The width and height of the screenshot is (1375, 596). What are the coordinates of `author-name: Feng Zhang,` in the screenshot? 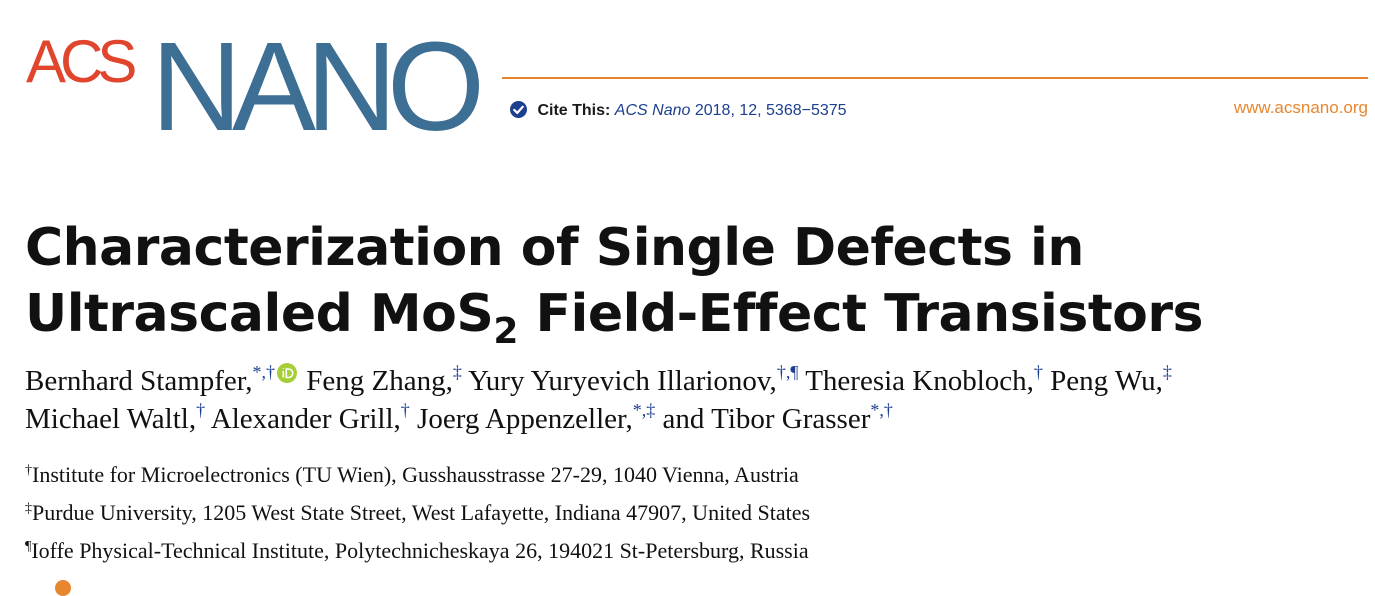 It's located at (379, 381).